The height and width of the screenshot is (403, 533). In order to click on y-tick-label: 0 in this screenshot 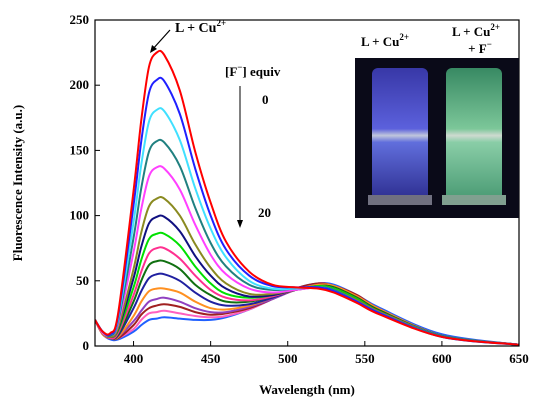, I will do `click(86, 345)`.